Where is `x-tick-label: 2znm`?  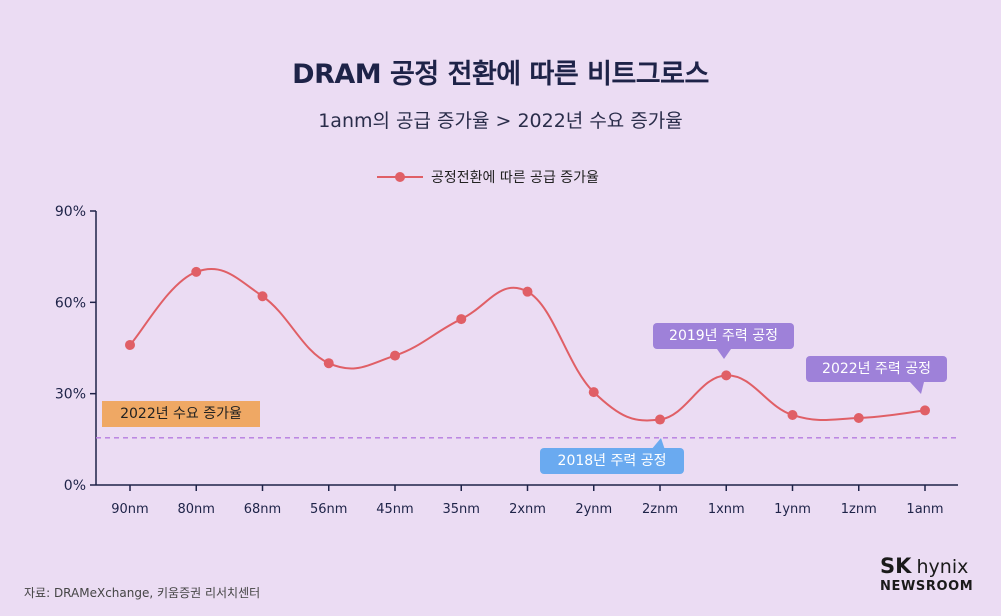
x-tick-label: 2znm is located at coordinates (660, 509).